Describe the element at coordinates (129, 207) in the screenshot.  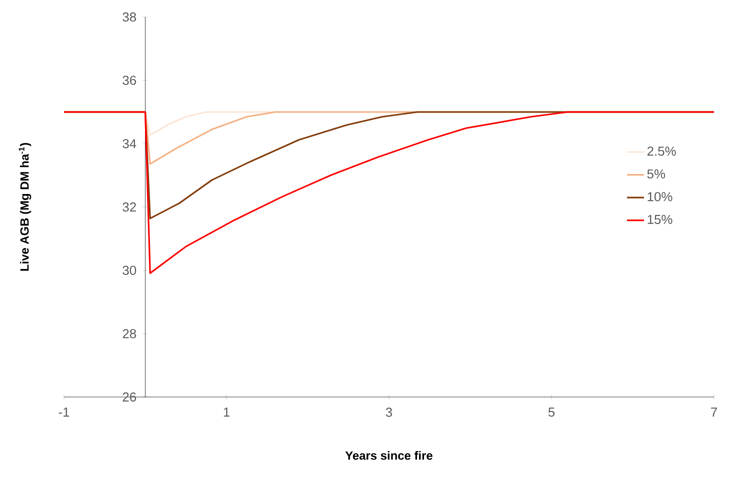
I see `y-tick-label: 32` at that location.